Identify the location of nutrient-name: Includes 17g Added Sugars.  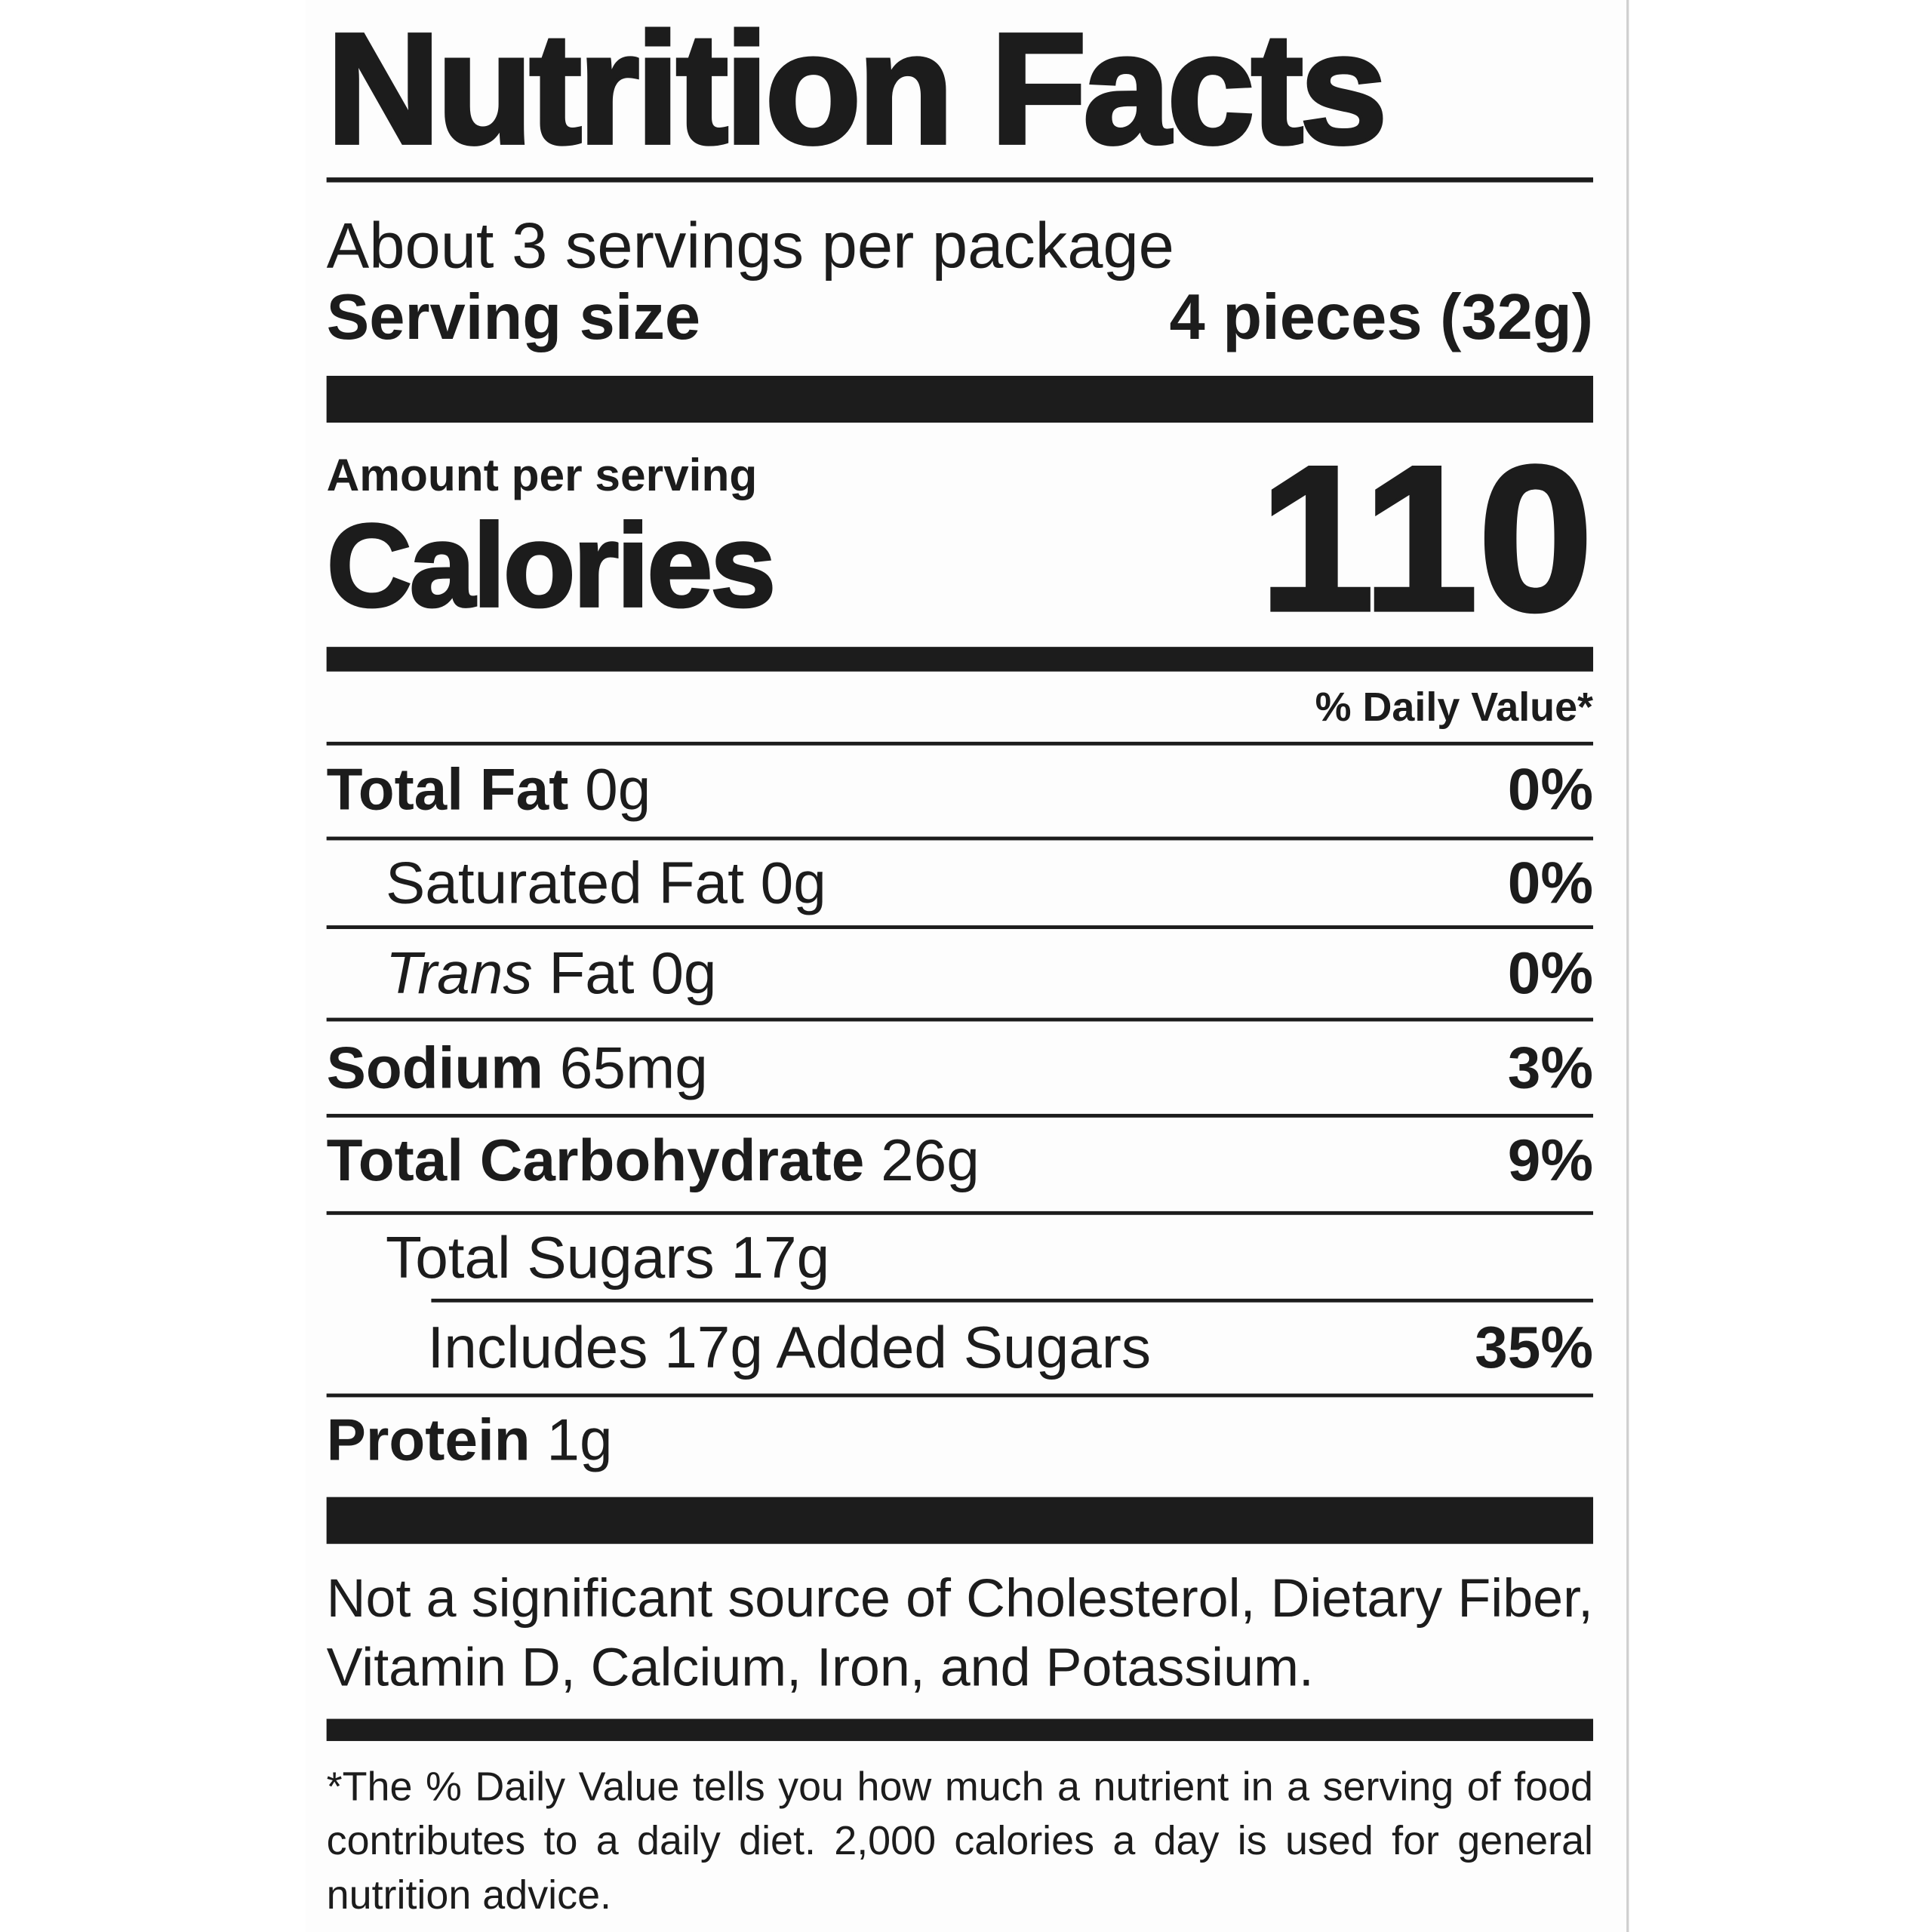
(789, 1348).